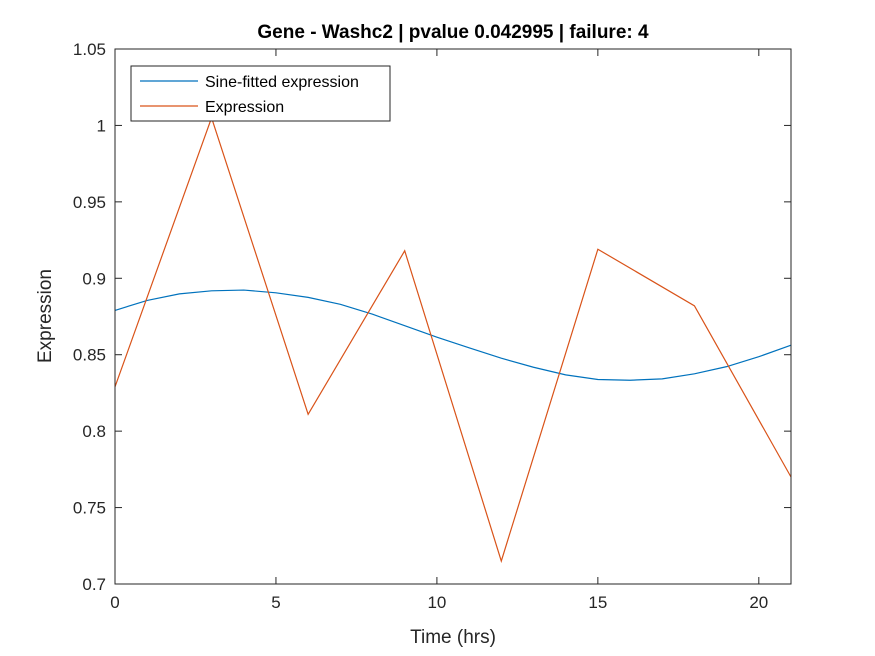 The image size is (875, 656). Describe the element at coordinates (89, 49) in the screenshot. I see `y-tick-label: 1.05` at that location.